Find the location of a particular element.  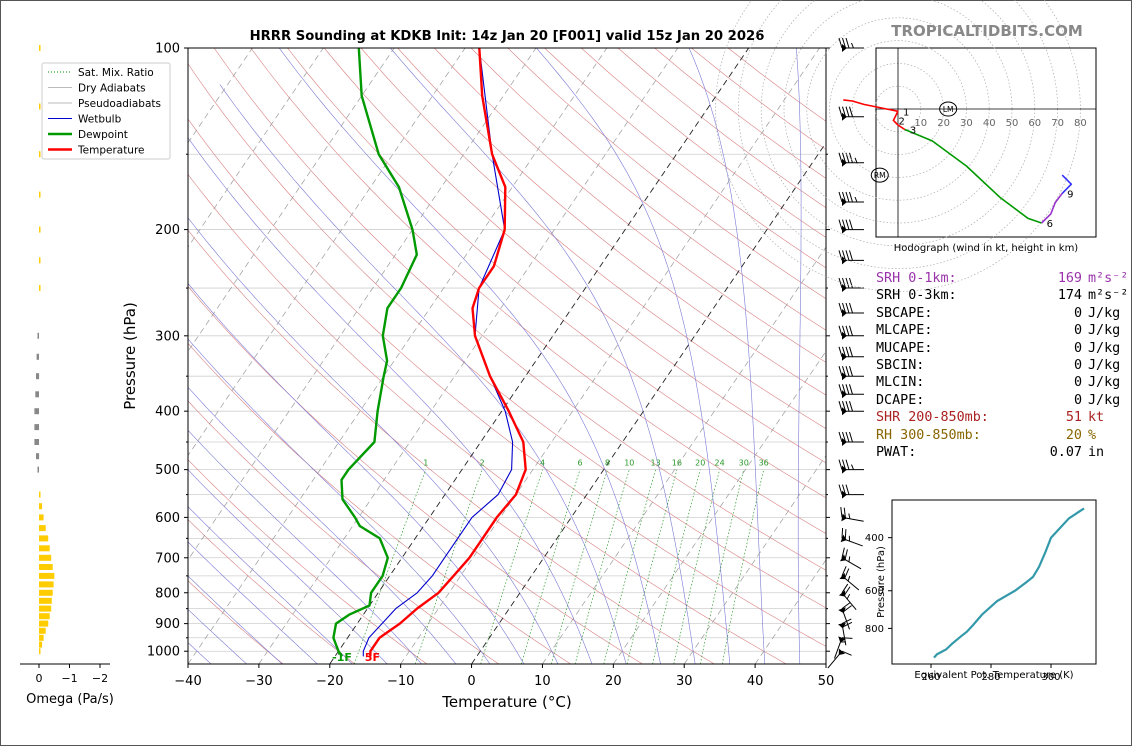

surface-labels: -1F 5F is located at coordinates (356, 657).